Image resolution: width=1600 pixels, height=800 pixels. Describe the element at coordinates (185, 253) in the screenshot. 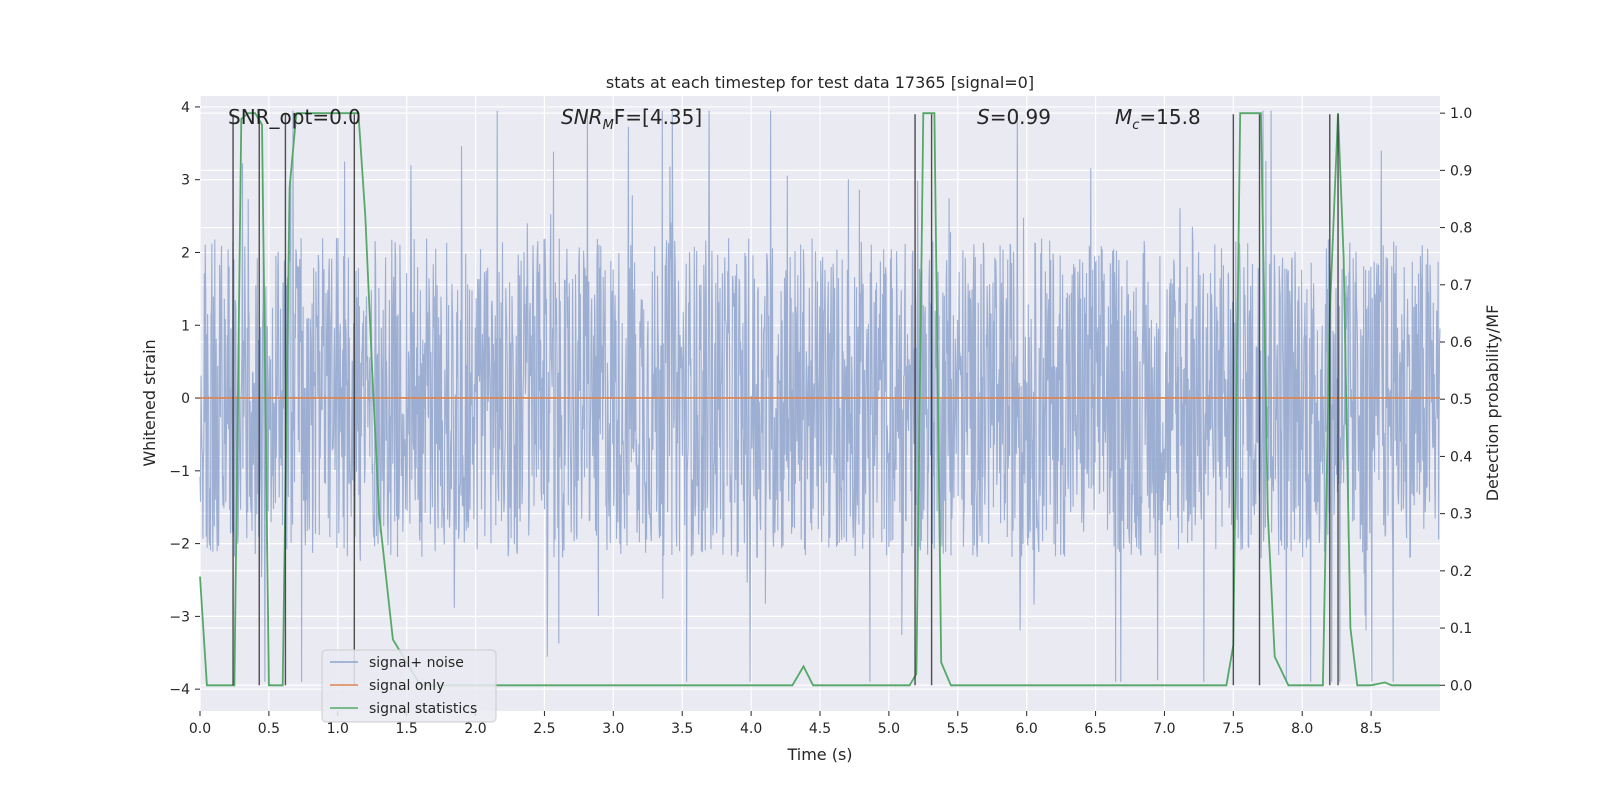

I see `left-y-tick-label-6: 2` at that location.